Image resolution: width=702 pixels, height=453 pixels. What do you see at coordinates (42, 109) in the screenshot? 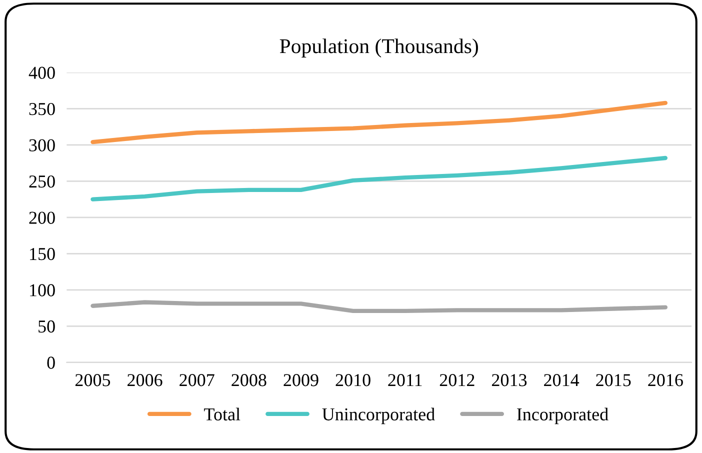
I see `y-tick-label: 350` at bounding box center [42, 109].